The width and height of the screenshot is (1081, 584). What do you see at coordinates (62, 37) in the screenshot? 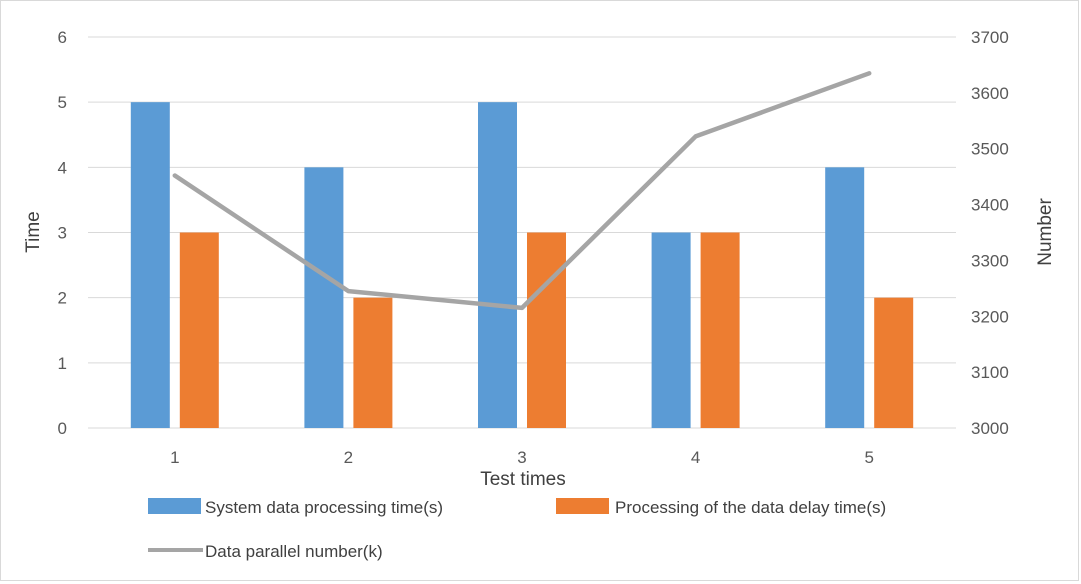
I see `y-tick-label: 6` at bounding box center [62, 37].